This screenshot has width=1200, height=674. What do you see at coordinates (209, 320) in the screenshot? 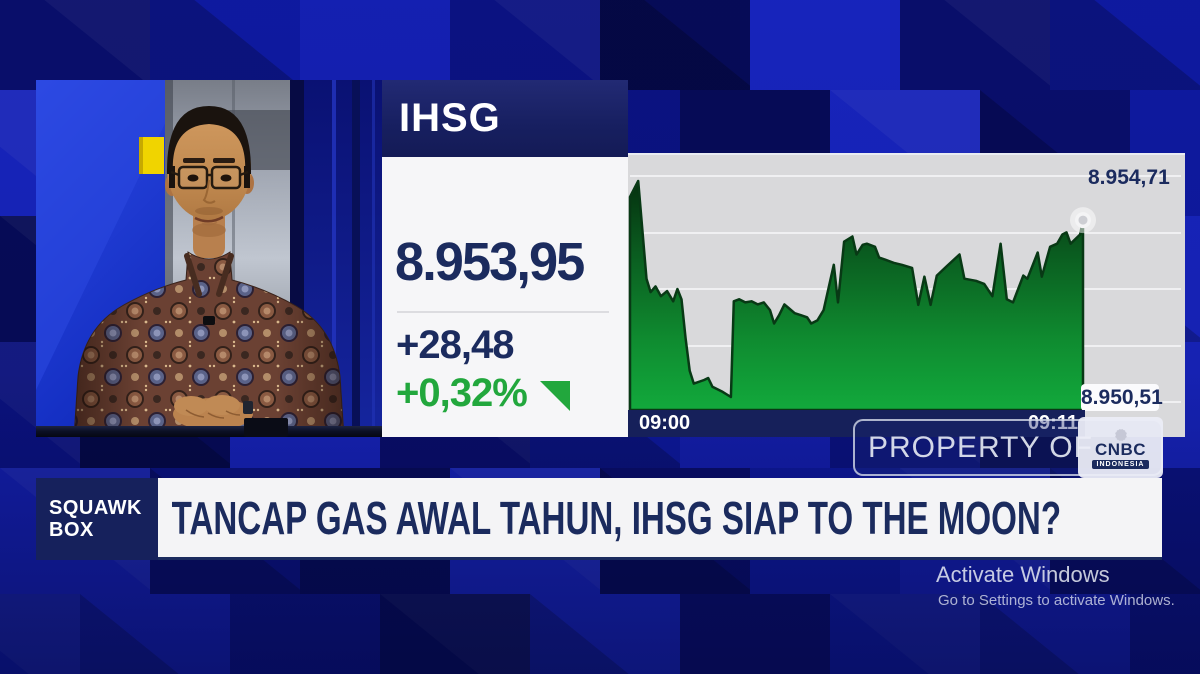
I see `mic-icon` at bounding box center [209, 320].